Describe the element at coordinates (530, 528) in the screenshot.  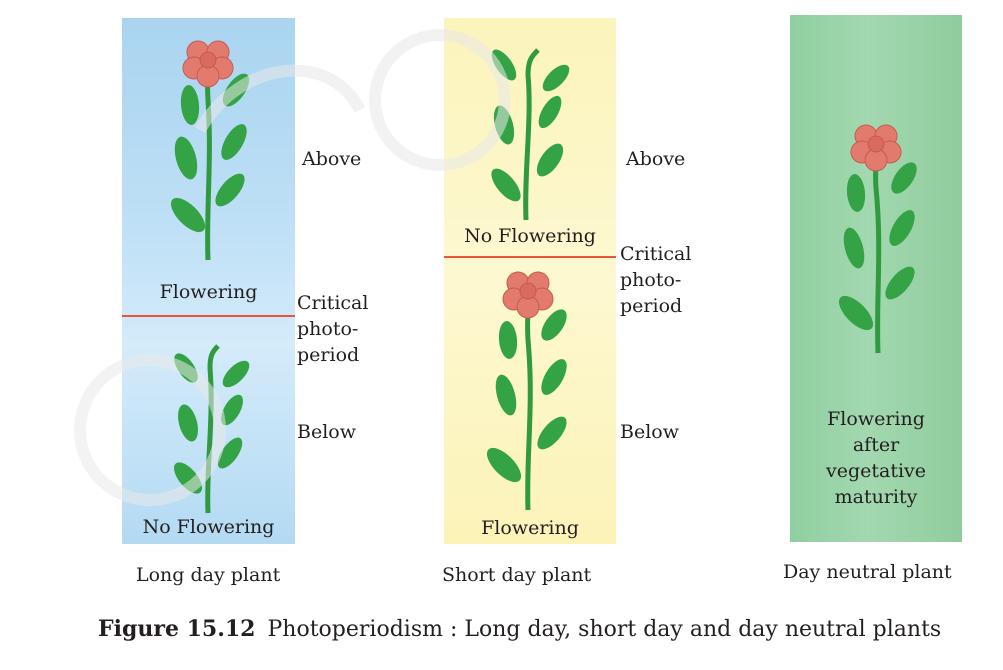
I see `sdp-bottom-label: Flowering` at that location.